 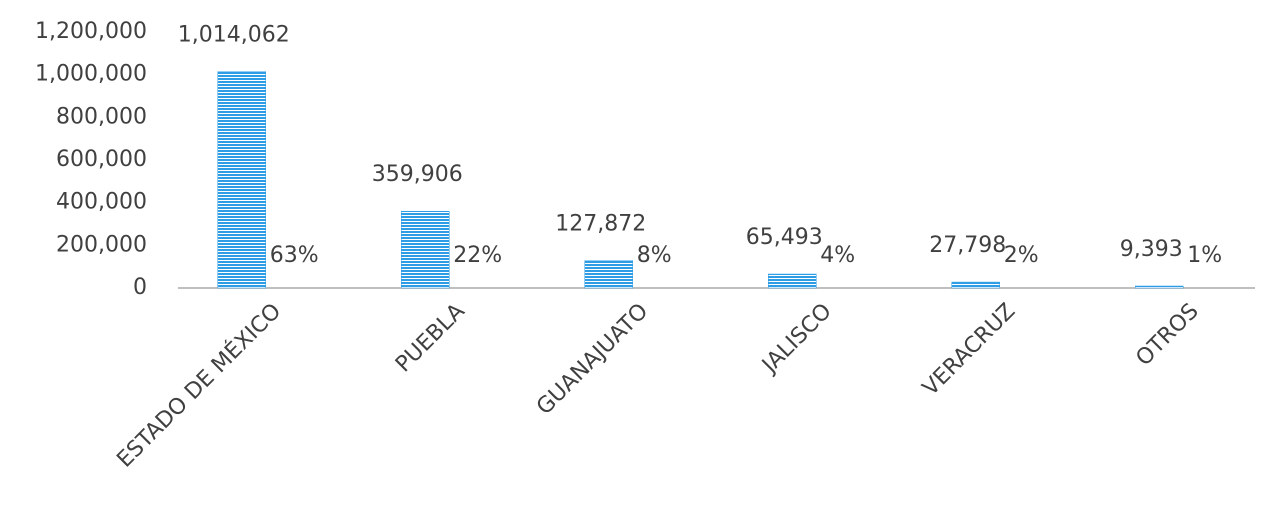 What do you see at coordinates (430, 338) in the screenshot?
I see `x-tick-label: PUEBLA` at bounding box center [430, 338].